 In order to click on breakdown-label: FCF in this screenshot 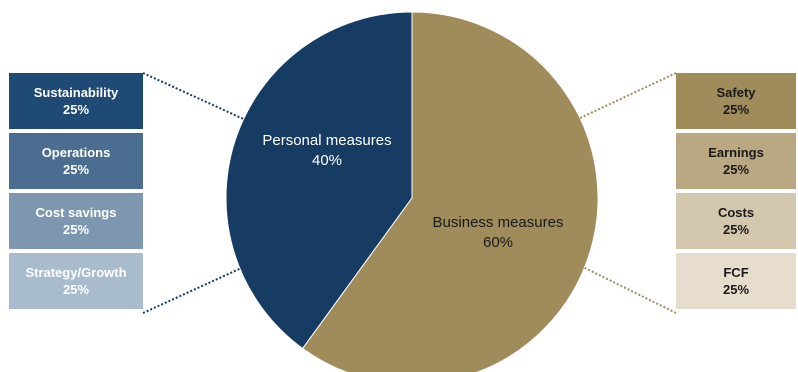, I will do `click(736, 272)`.